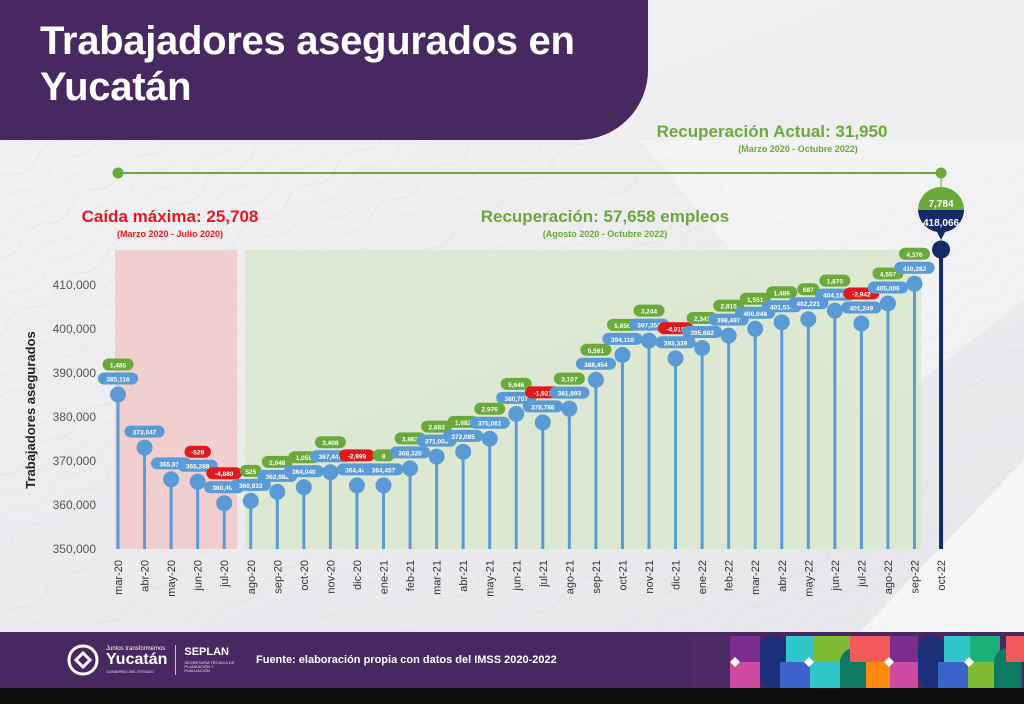 The image size is (1024, 704). I want to click on change-label: 4,376, so click(914, 253).